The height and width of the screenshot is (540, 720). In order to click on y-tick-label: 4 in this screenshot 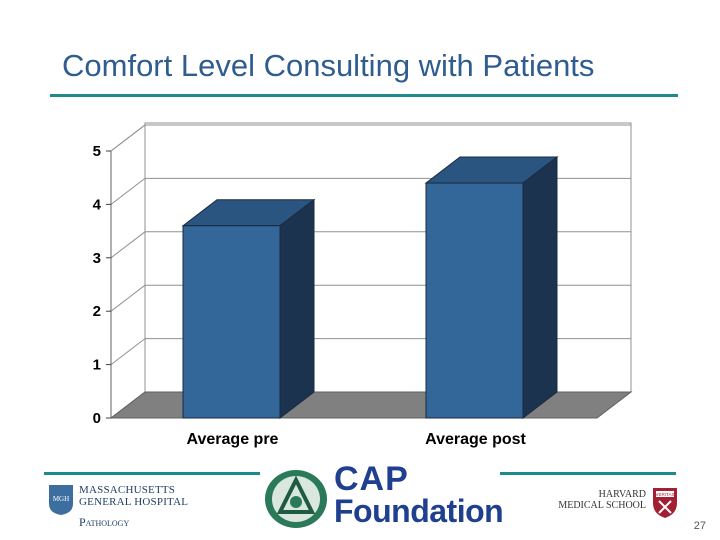, I will do `click(97, 204)`.